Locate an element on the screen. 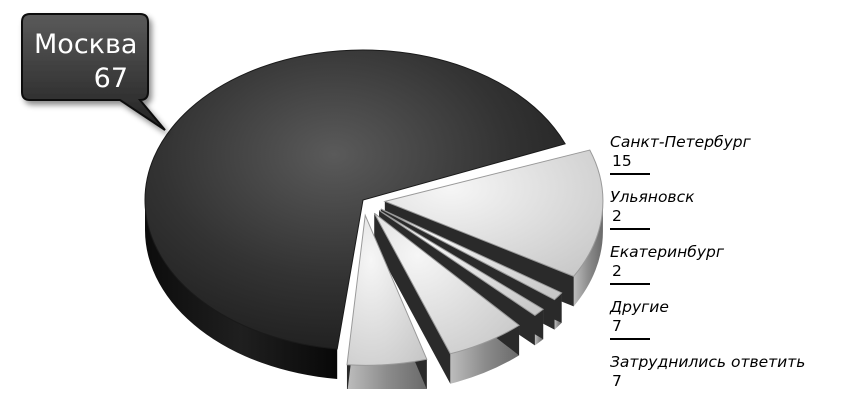  legend-item: Другие 7 is located at coordinates (735, 324).